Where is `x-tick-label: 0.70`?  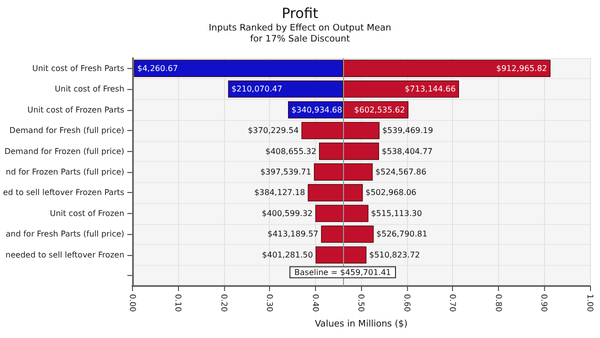 x-tick-label: 0.70 is located at coordinates (453, 303).